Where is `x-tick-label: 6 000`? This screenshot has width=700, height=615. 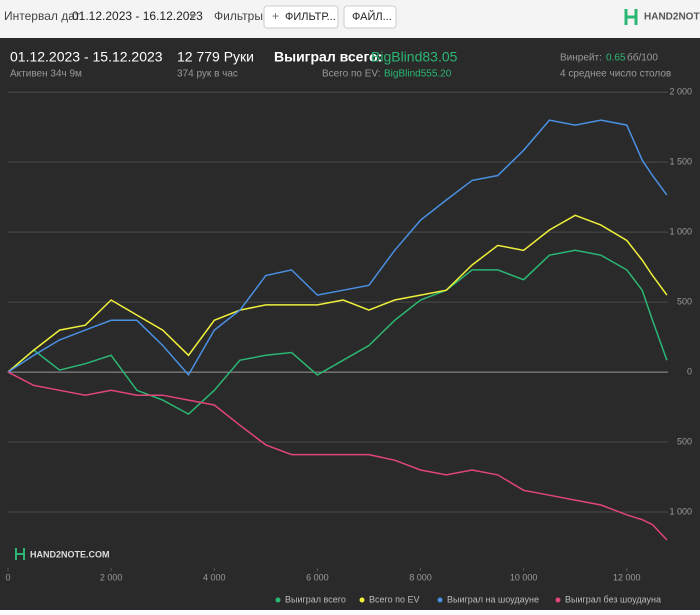
x-tick-label: 6 000 is located at coordinates (317, 577).